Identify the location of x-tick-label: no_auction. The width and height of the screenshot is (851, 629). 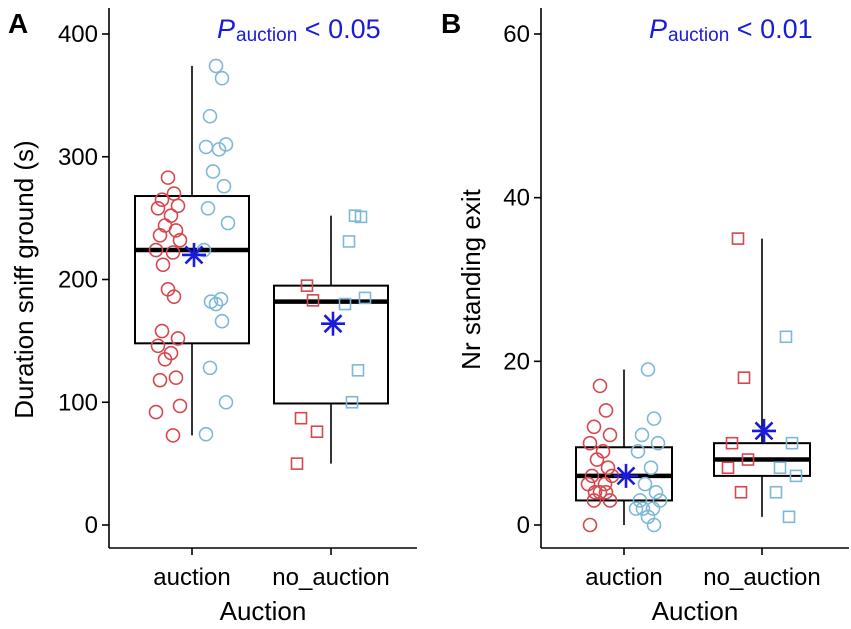
(330, 577).